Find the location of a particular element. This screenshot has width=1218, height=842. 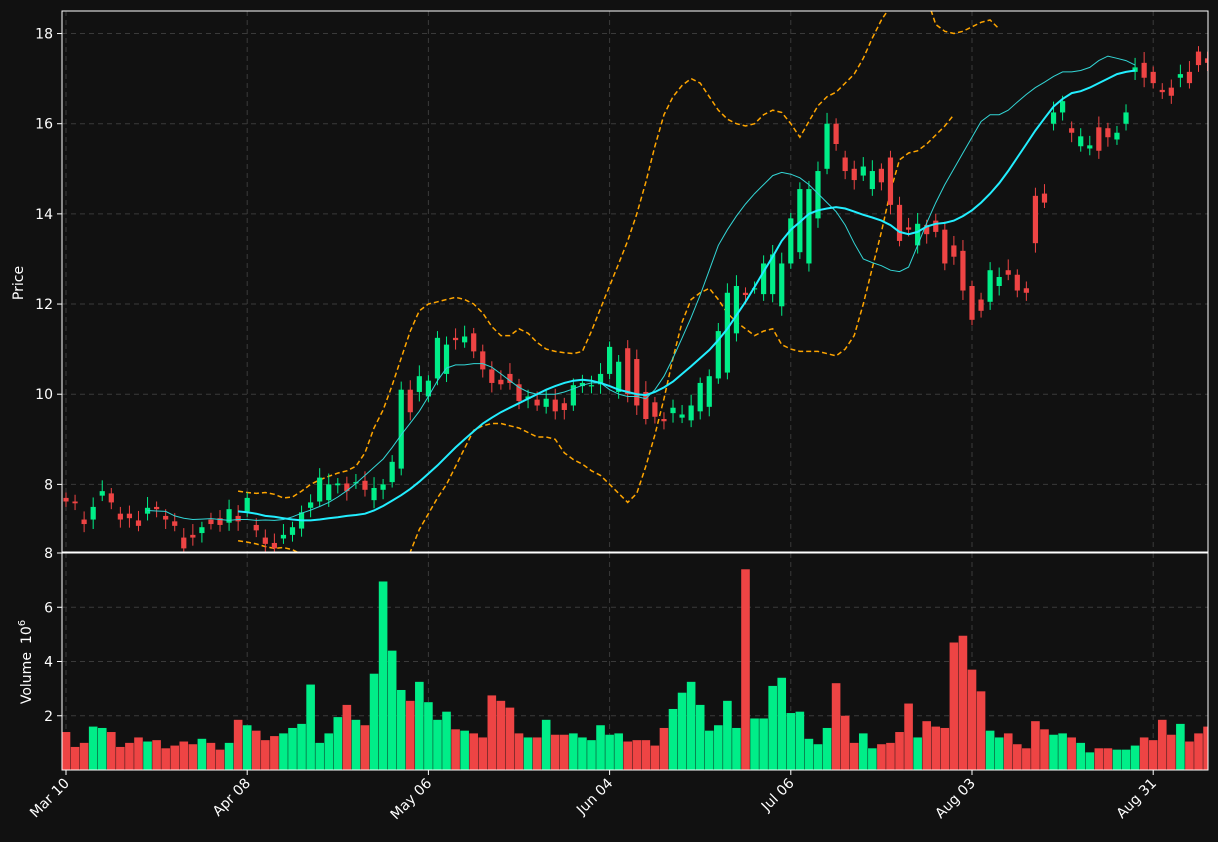

price-tick-label: 12 is located at coordinates (44, 305).